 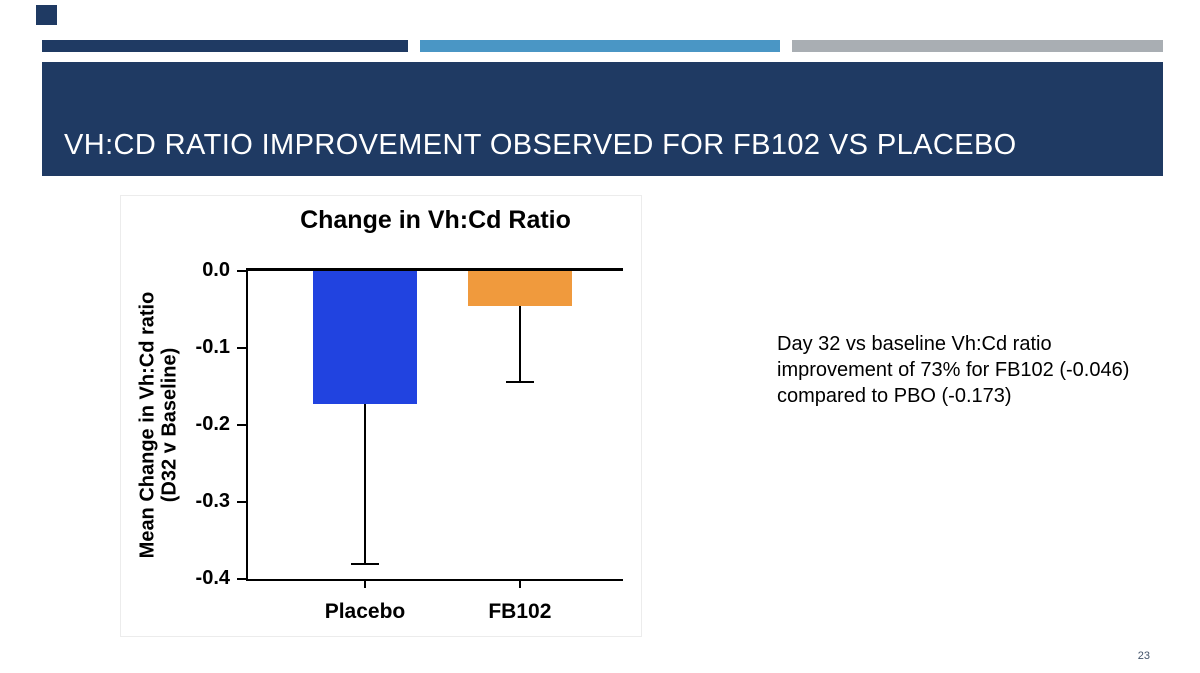 What do you see at coordinates (365, 338) in the screenshot?
I see `bar-placebo` at bounding box center [365, 338].